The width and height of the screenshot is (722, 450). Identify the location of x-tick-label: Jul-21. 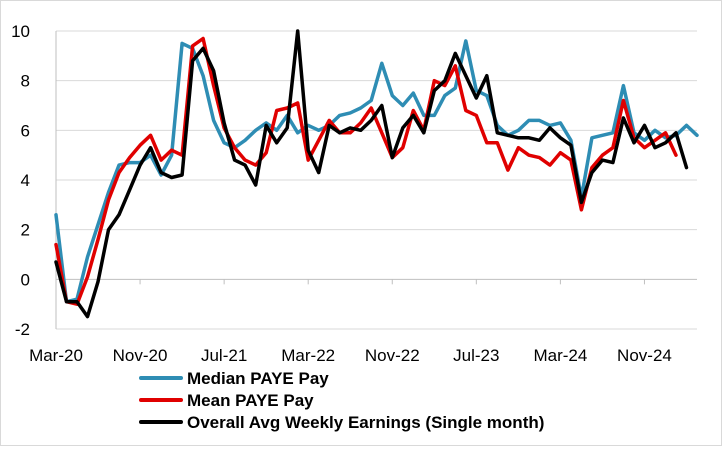
(224, 355).